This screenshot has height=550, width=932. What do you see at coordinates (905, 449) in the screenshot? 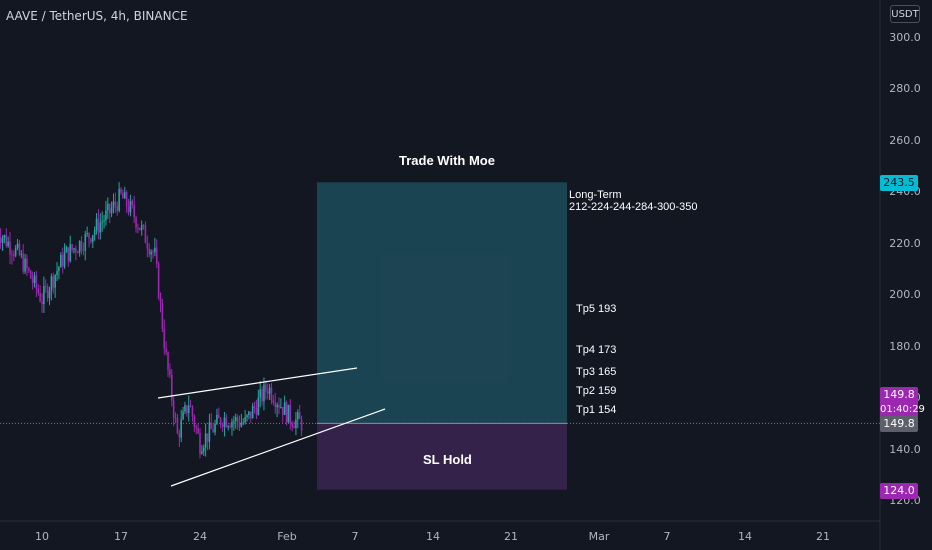
I see `y-tick-label: 140.0` at bounding box center [905, 449].